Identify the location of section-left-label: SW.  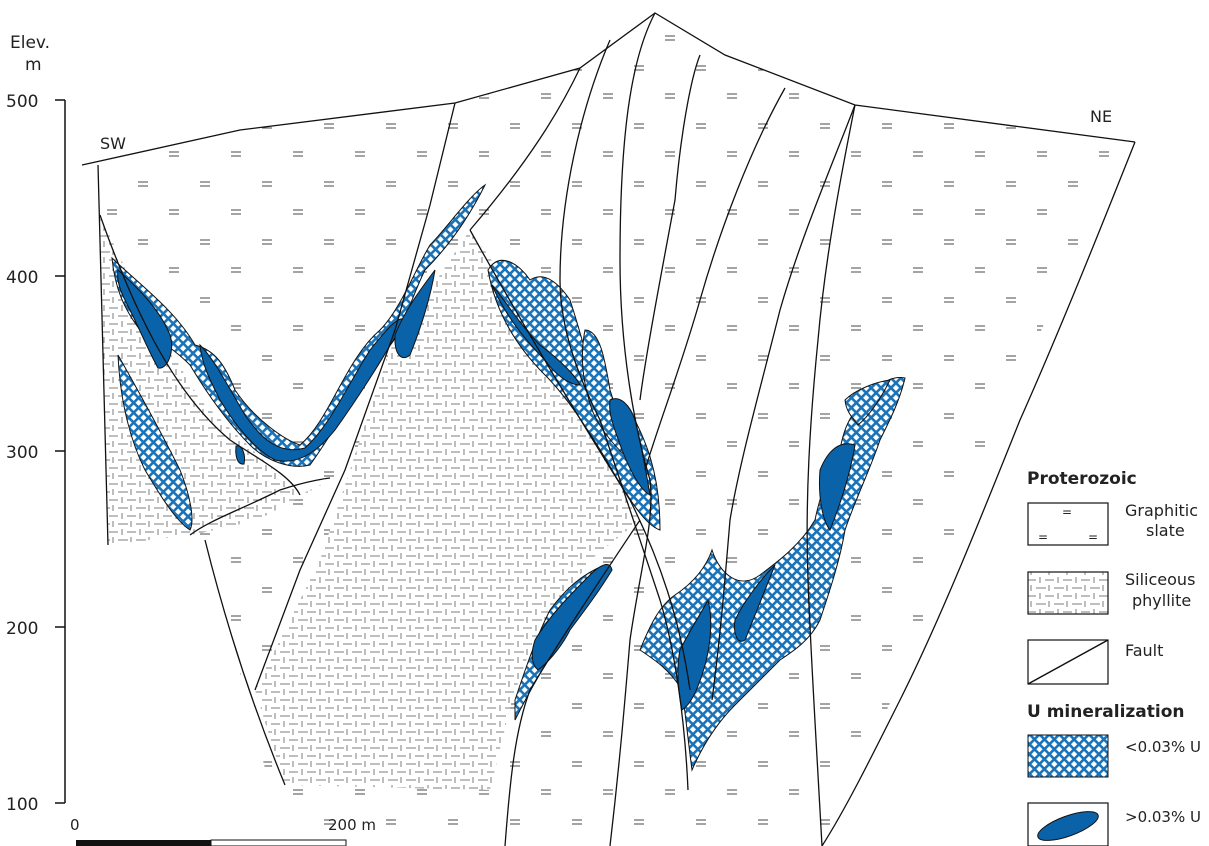
(113, 143).